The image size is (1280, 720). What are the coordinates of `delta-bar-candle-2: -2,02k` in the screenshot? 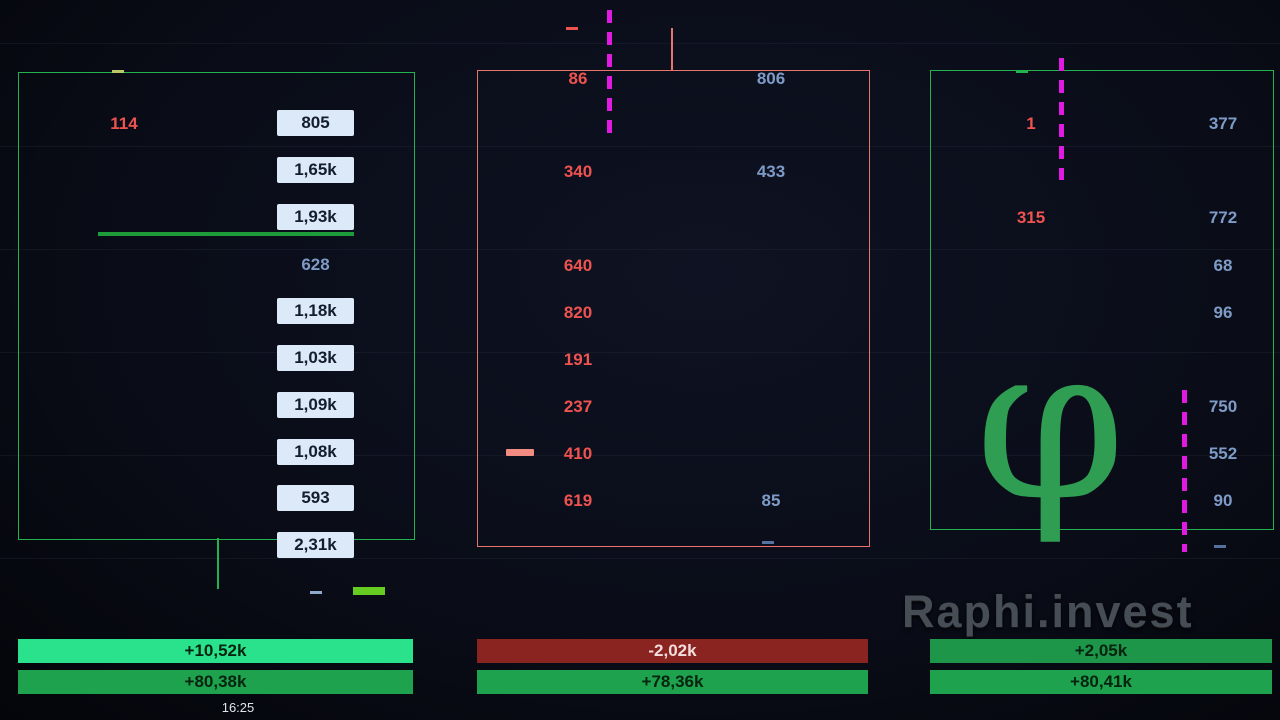 It's located at (672, 651).